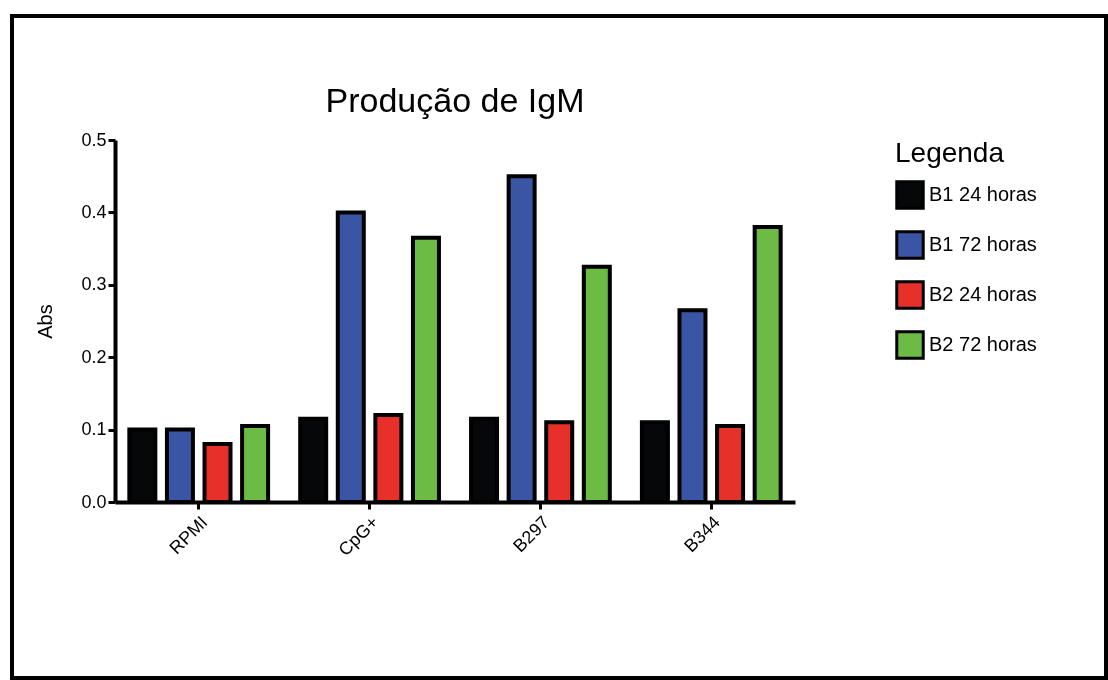 The height and width of the screenshot is (680, 1108). I want to click on chart-title: Produção de IgM, so click(455, 100).